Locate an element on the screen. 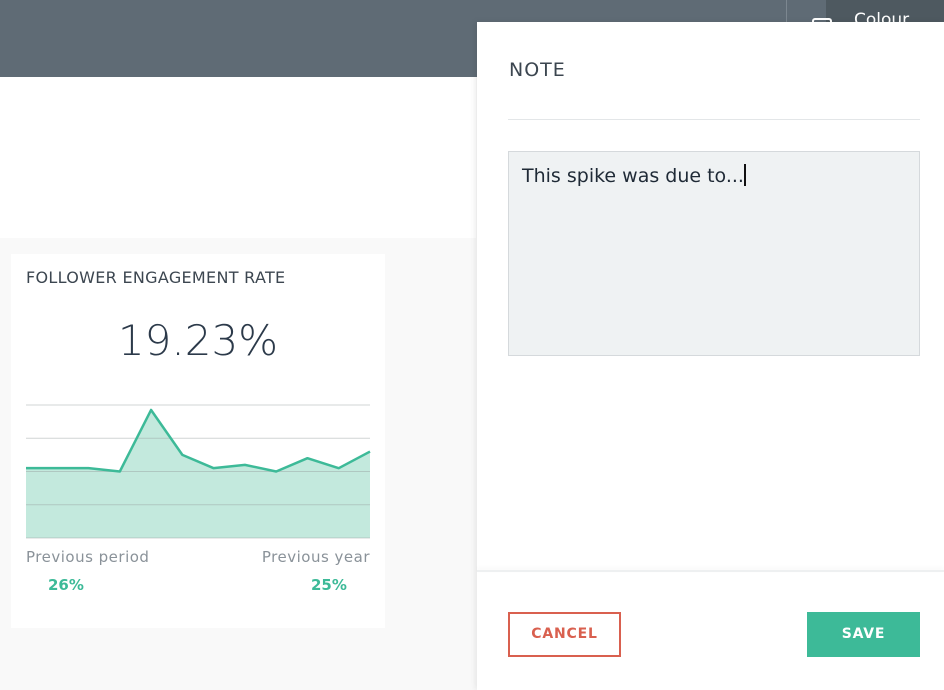 The width and height of the screenshot is (944, 690). divider is located at coordinates (714, 119).